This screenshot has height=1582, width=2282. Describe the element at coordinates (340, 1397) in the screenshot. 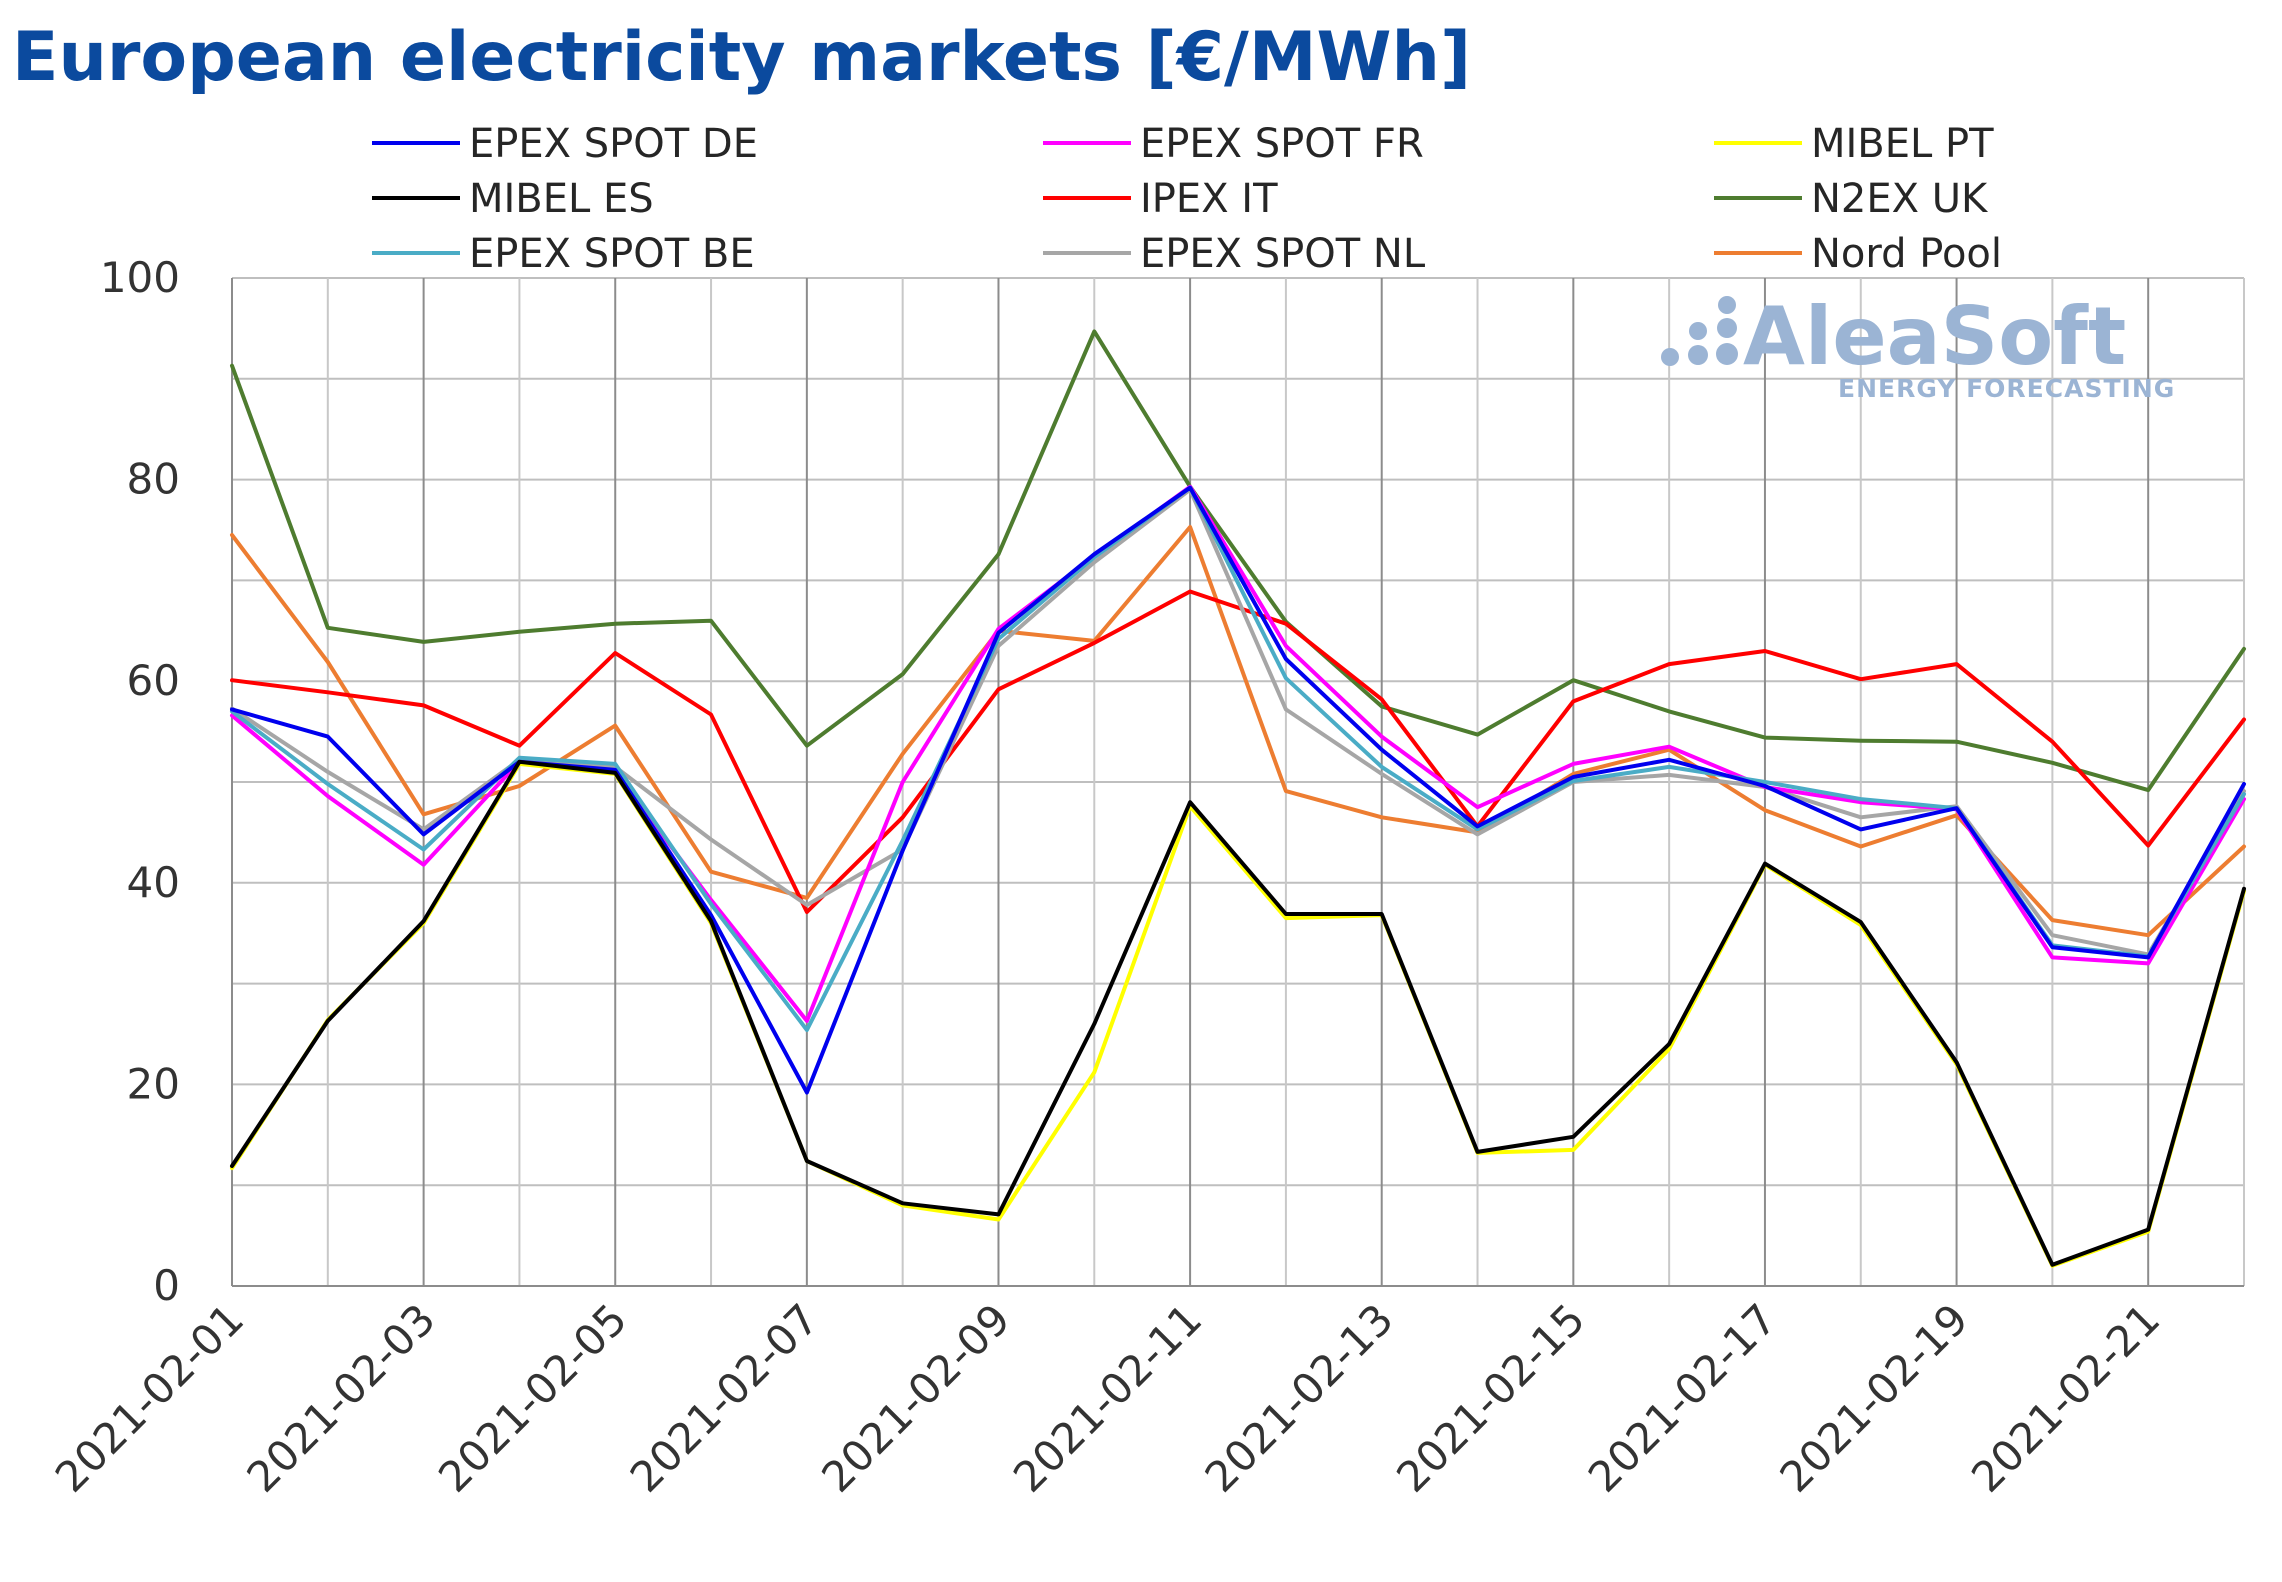

I see `x-tick-label: 2021-02-03` at that location.